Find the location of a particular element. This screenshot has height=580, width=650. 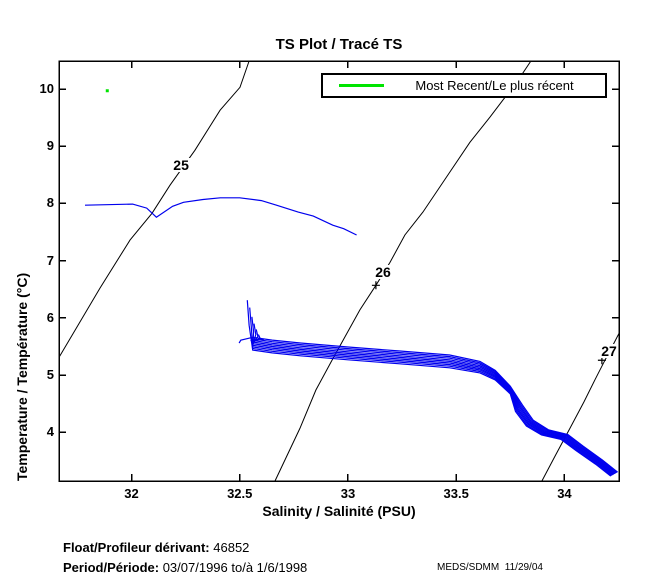

x-tick-label: 33.5 is located at coordinates (456, 493).